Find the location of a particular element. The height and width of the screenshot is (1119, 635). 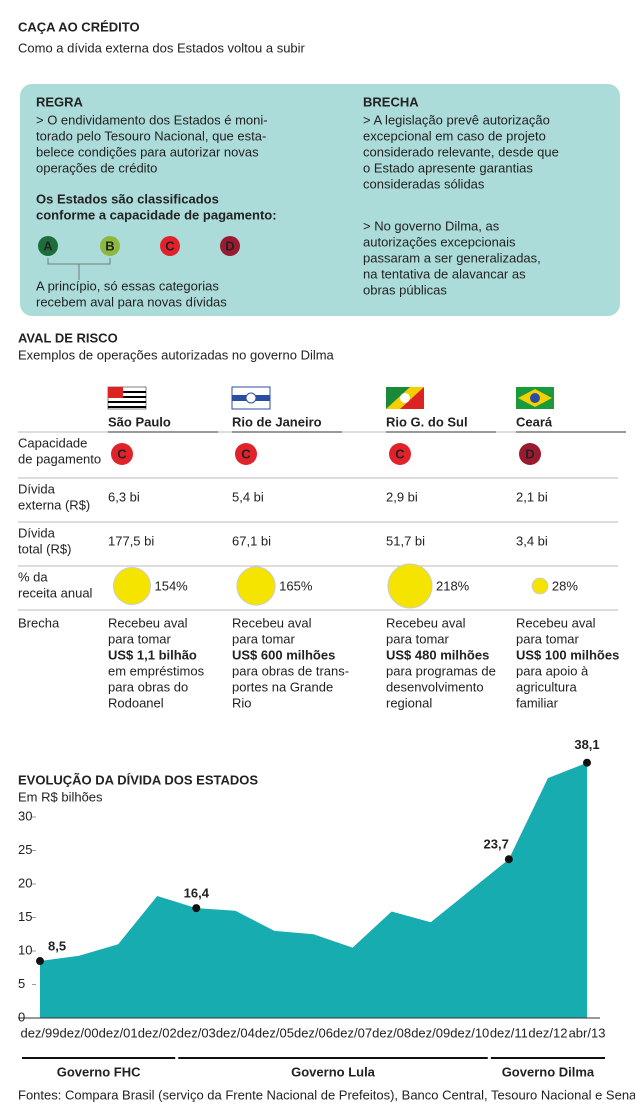

value-text: 2,1 bi is located at coordinates (532, 496).